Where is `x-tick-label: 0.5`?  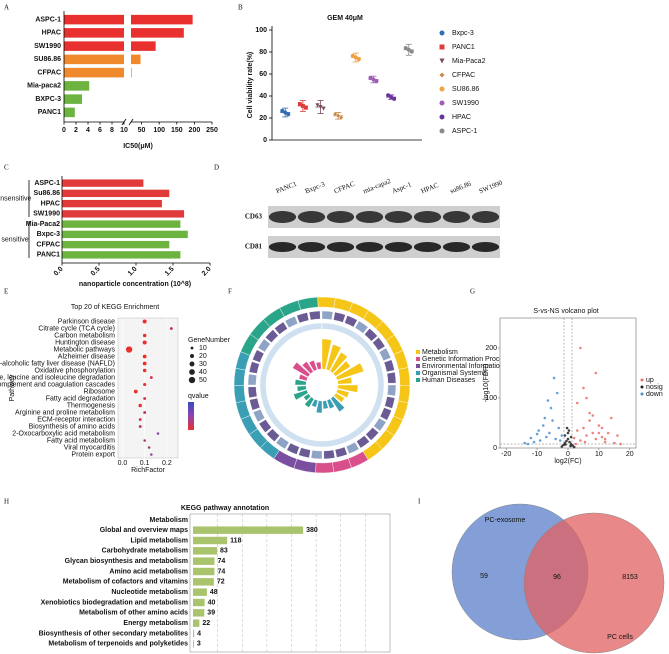 x-tick-label: 0.5 is located at coordinates (96, 272).